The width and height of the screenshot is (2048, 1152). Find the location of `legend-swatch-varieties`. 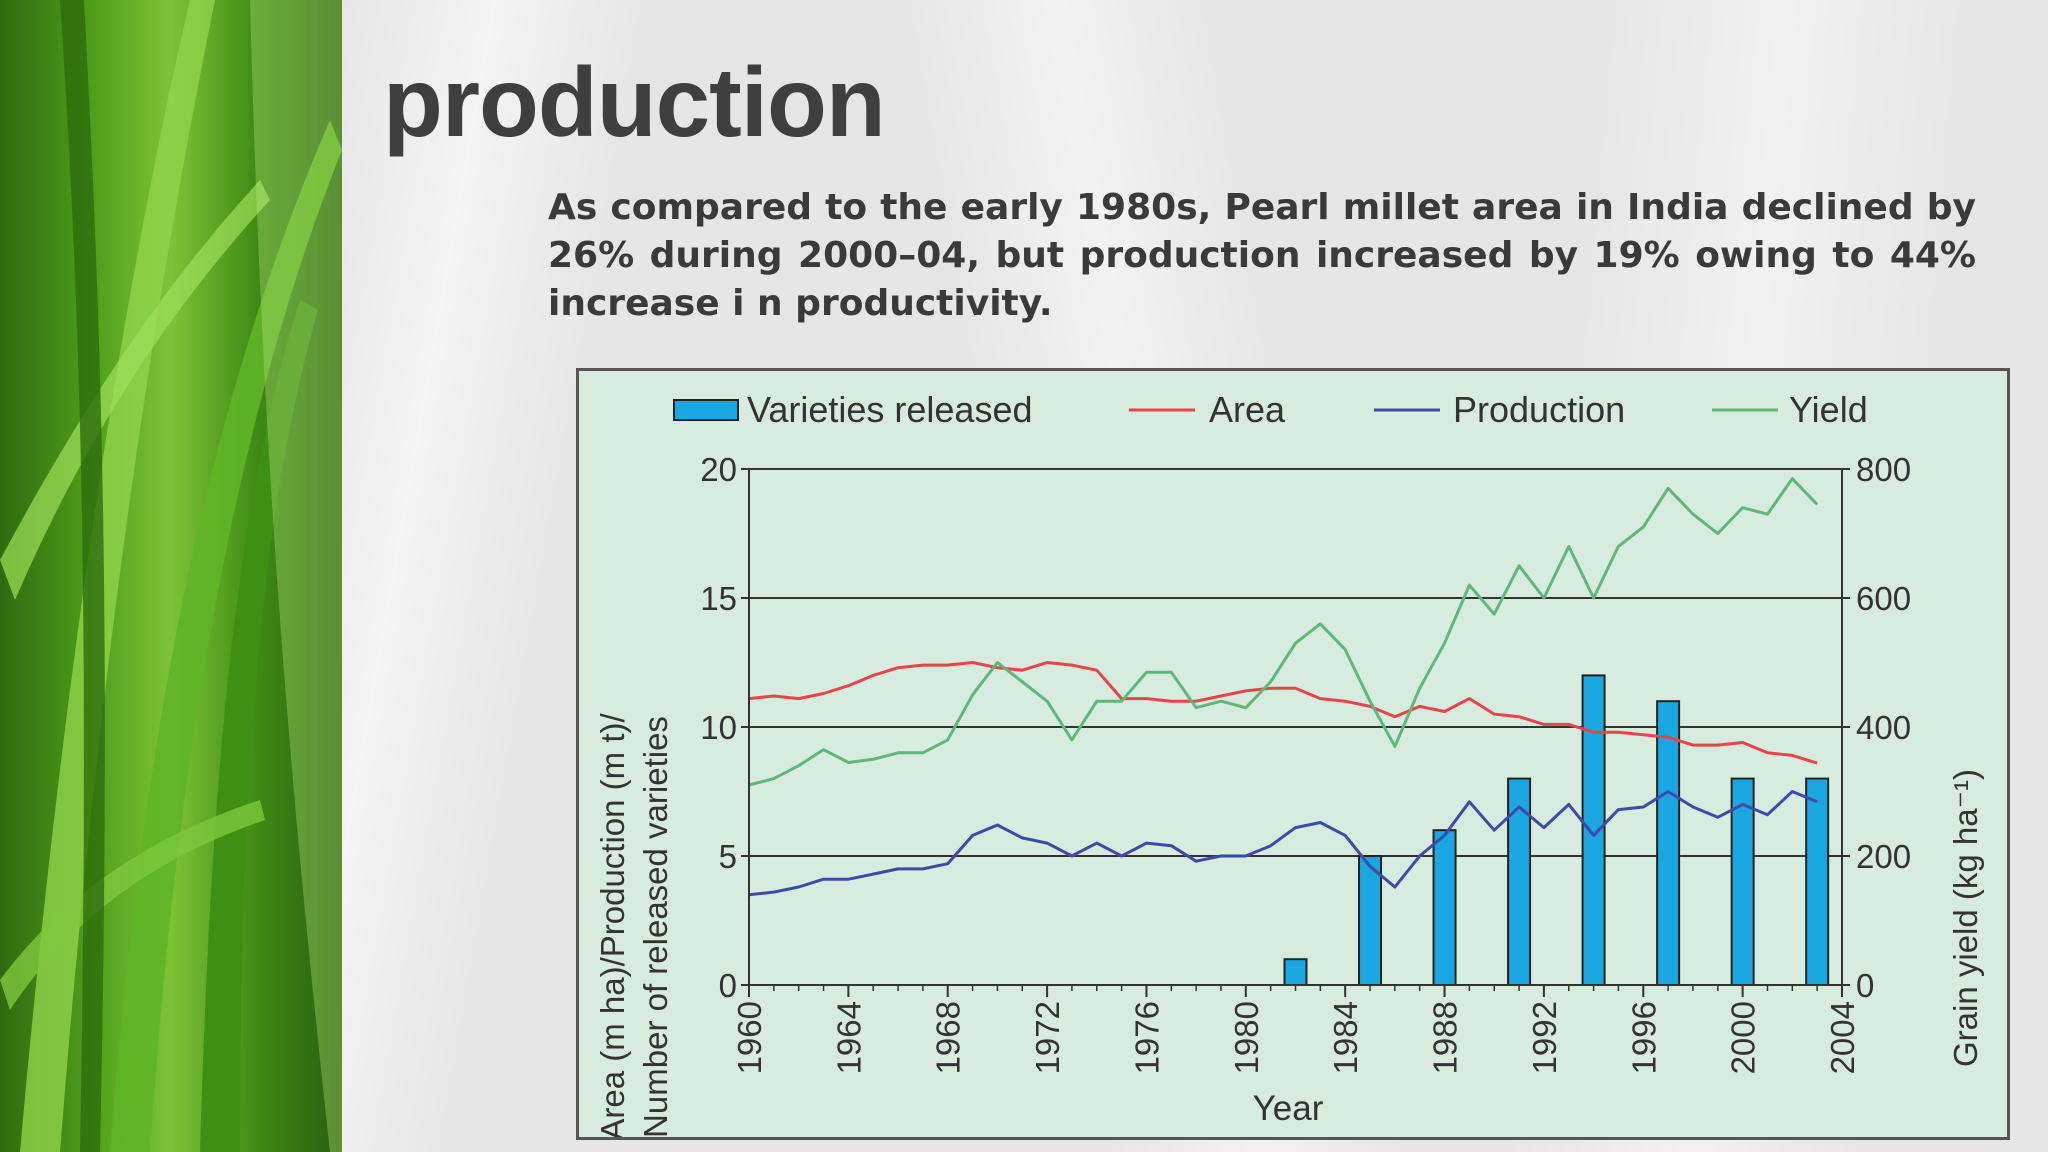

legend-swatch-varieties is located at coordinates (706, 410).